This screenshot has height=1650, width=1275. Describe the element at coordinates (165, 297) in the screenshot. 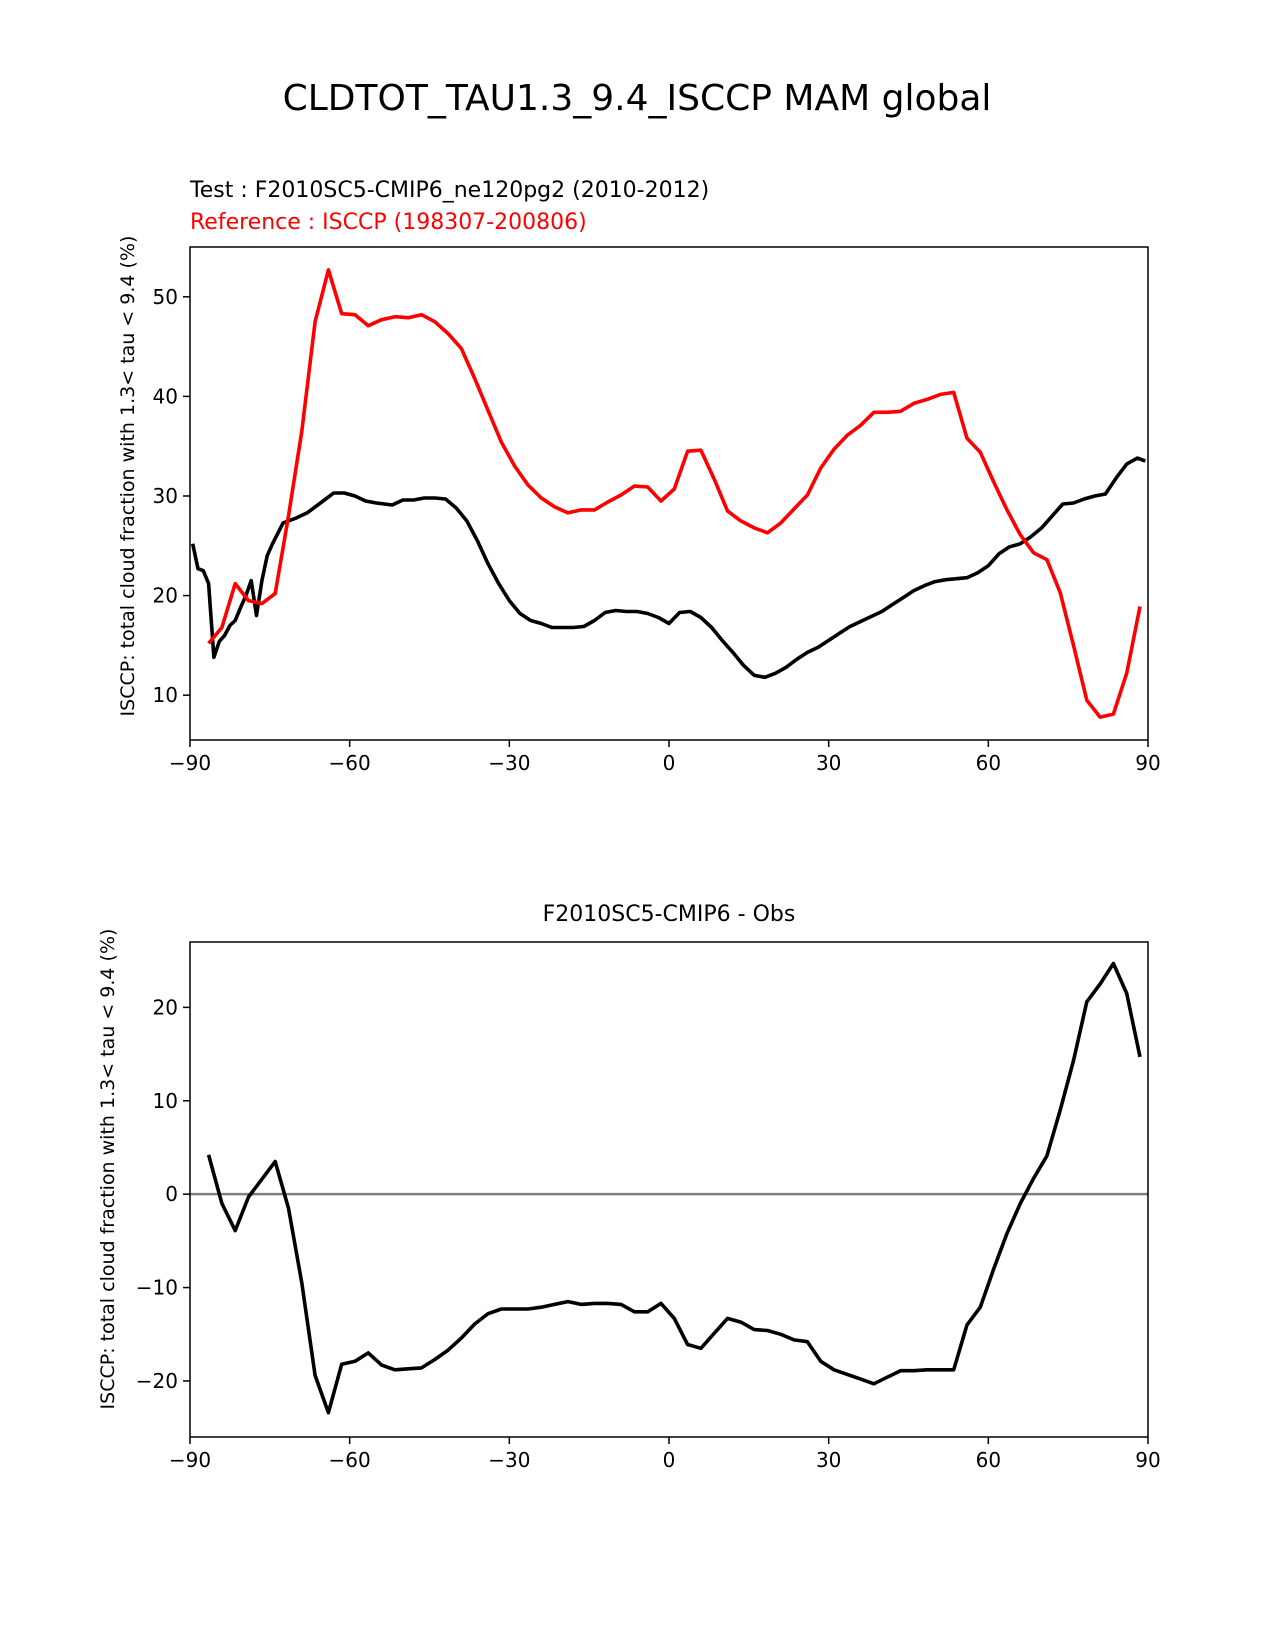

I see `top-y-tick-label: 50` at that location.